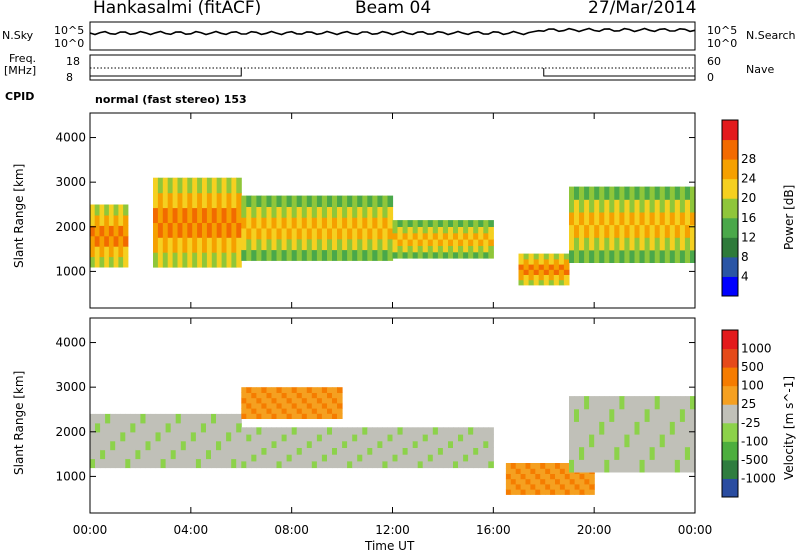 The height and width of the screenshot is (554, 800). I want to click on colorbar-tick-1-5: -100, so click(754, 441).